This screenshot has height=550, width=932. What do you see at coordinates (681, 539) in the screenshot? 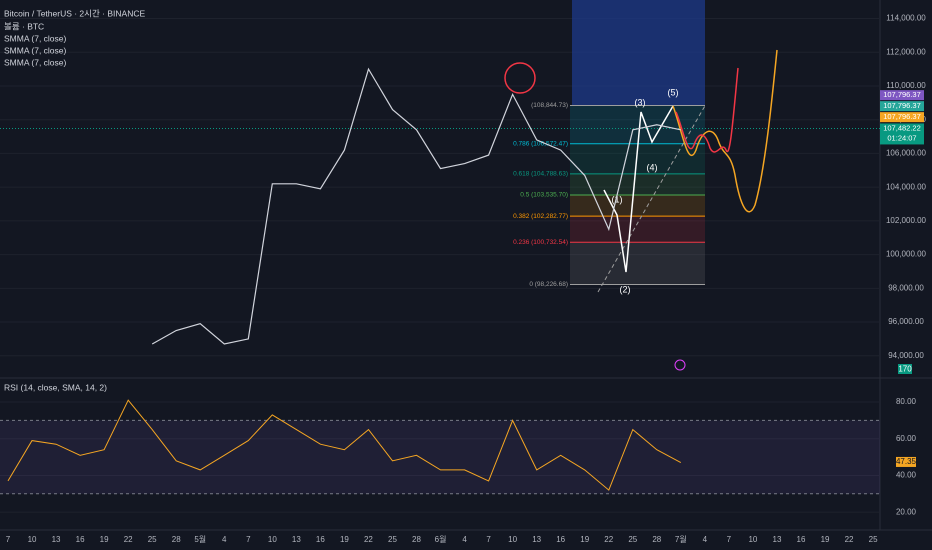
I see `x-tick-label: 7월` at bounding box center [681, 539].